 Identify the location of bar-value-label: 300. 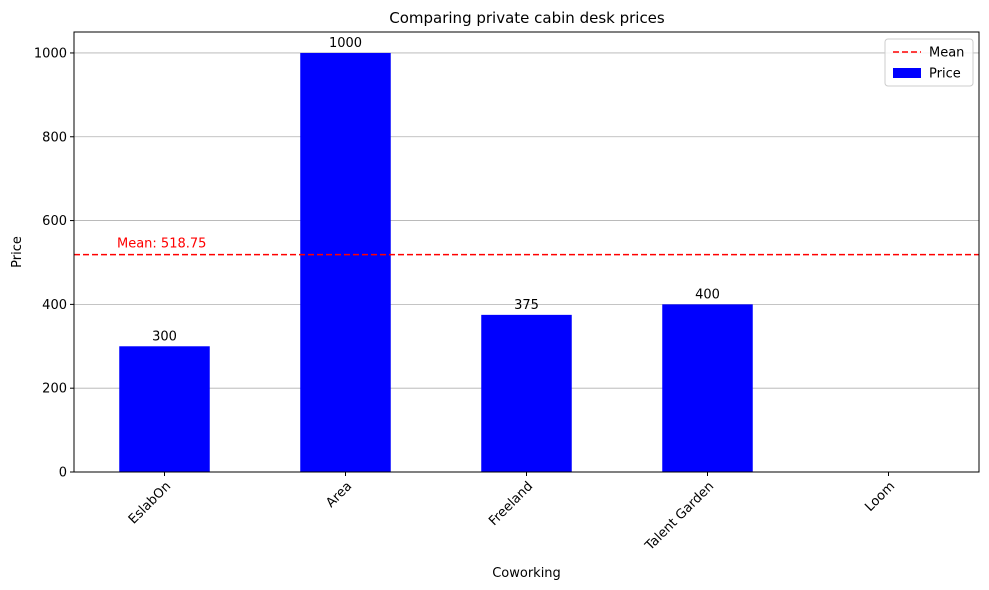
(164, 336).